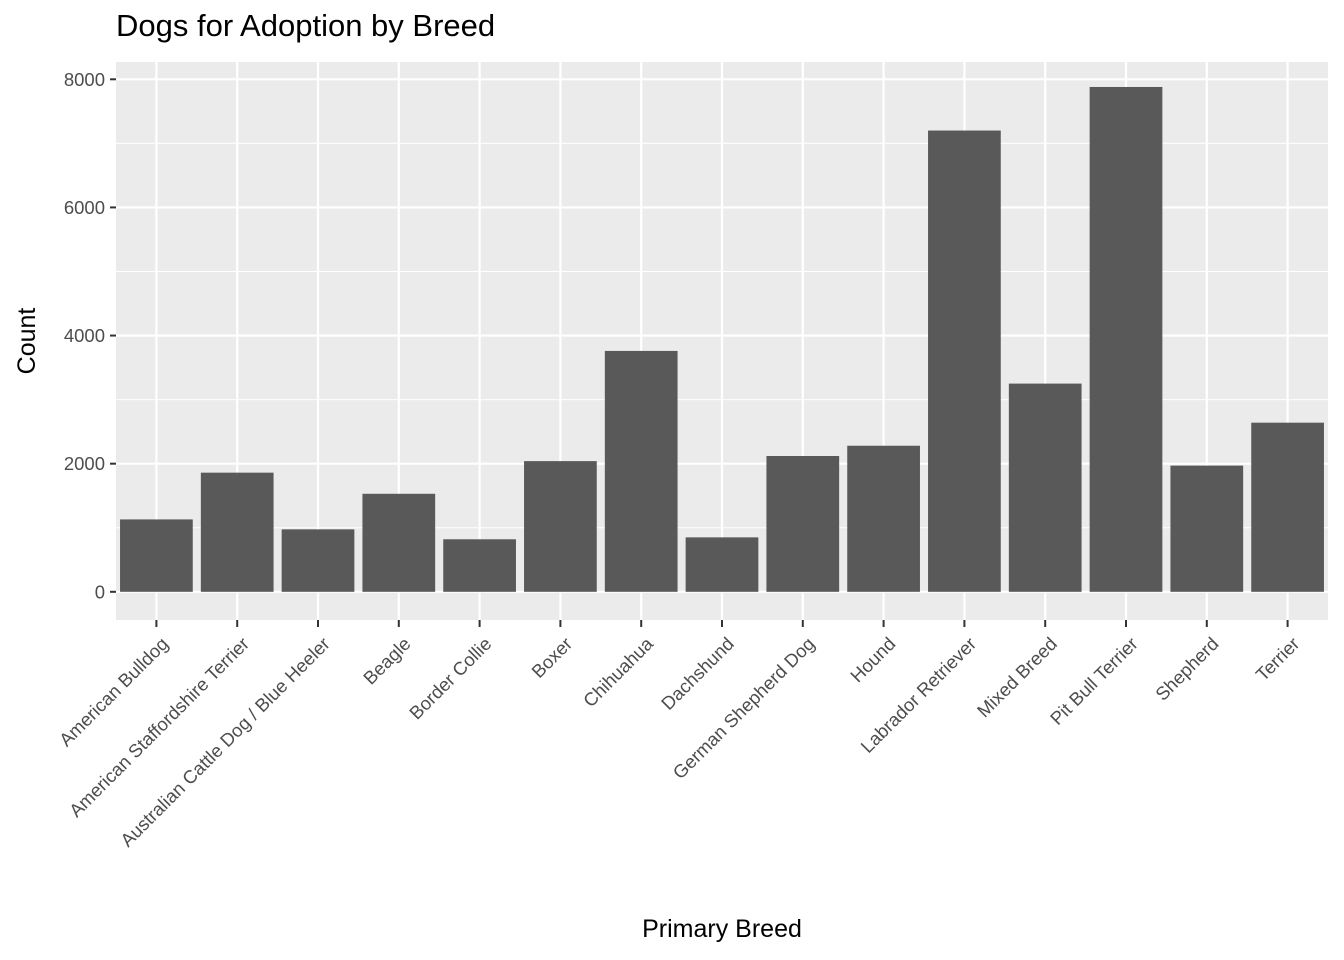  What do you see at coordinates (872, 659) in the screenshot?
I see `x-tick-label: Hound` at bounding box center [872, 659].